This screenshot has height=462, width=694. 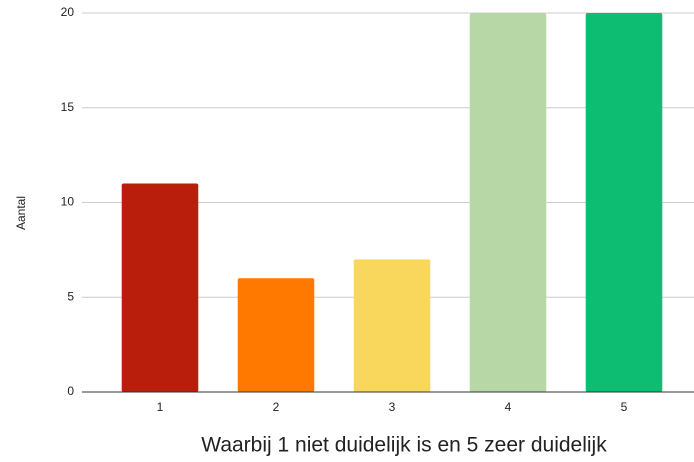 I want to click on y-tick-label: 10, so click(x=68, y=202).